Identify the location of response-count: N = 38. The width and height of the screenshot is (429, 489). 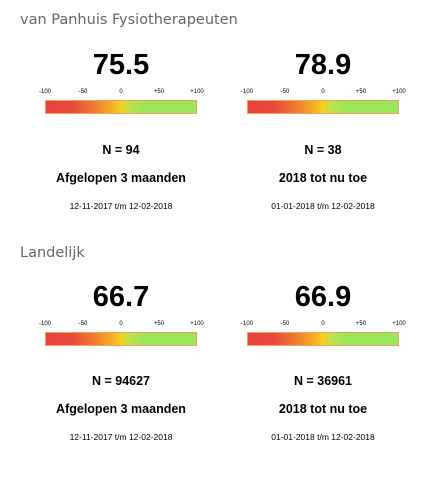
(323, 150).